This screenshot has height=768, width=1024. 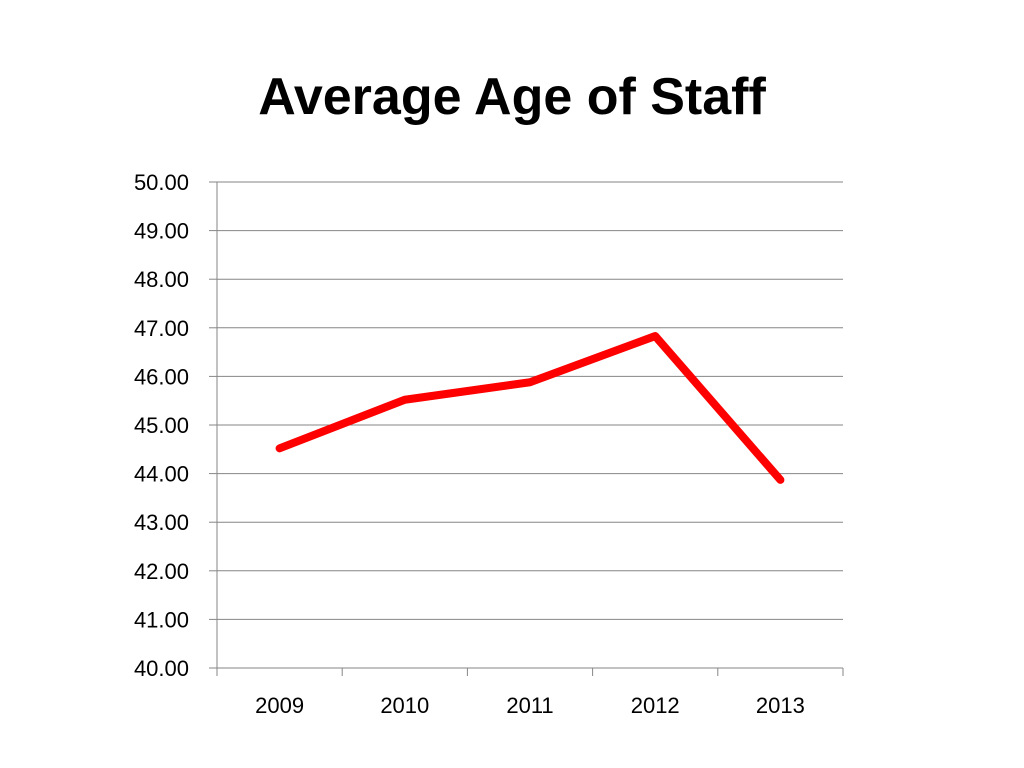 What do you see at coordinates (161, 376) in the screenshot?
I see `y-tick-label: 46.00` at bounding box center [161, 376].